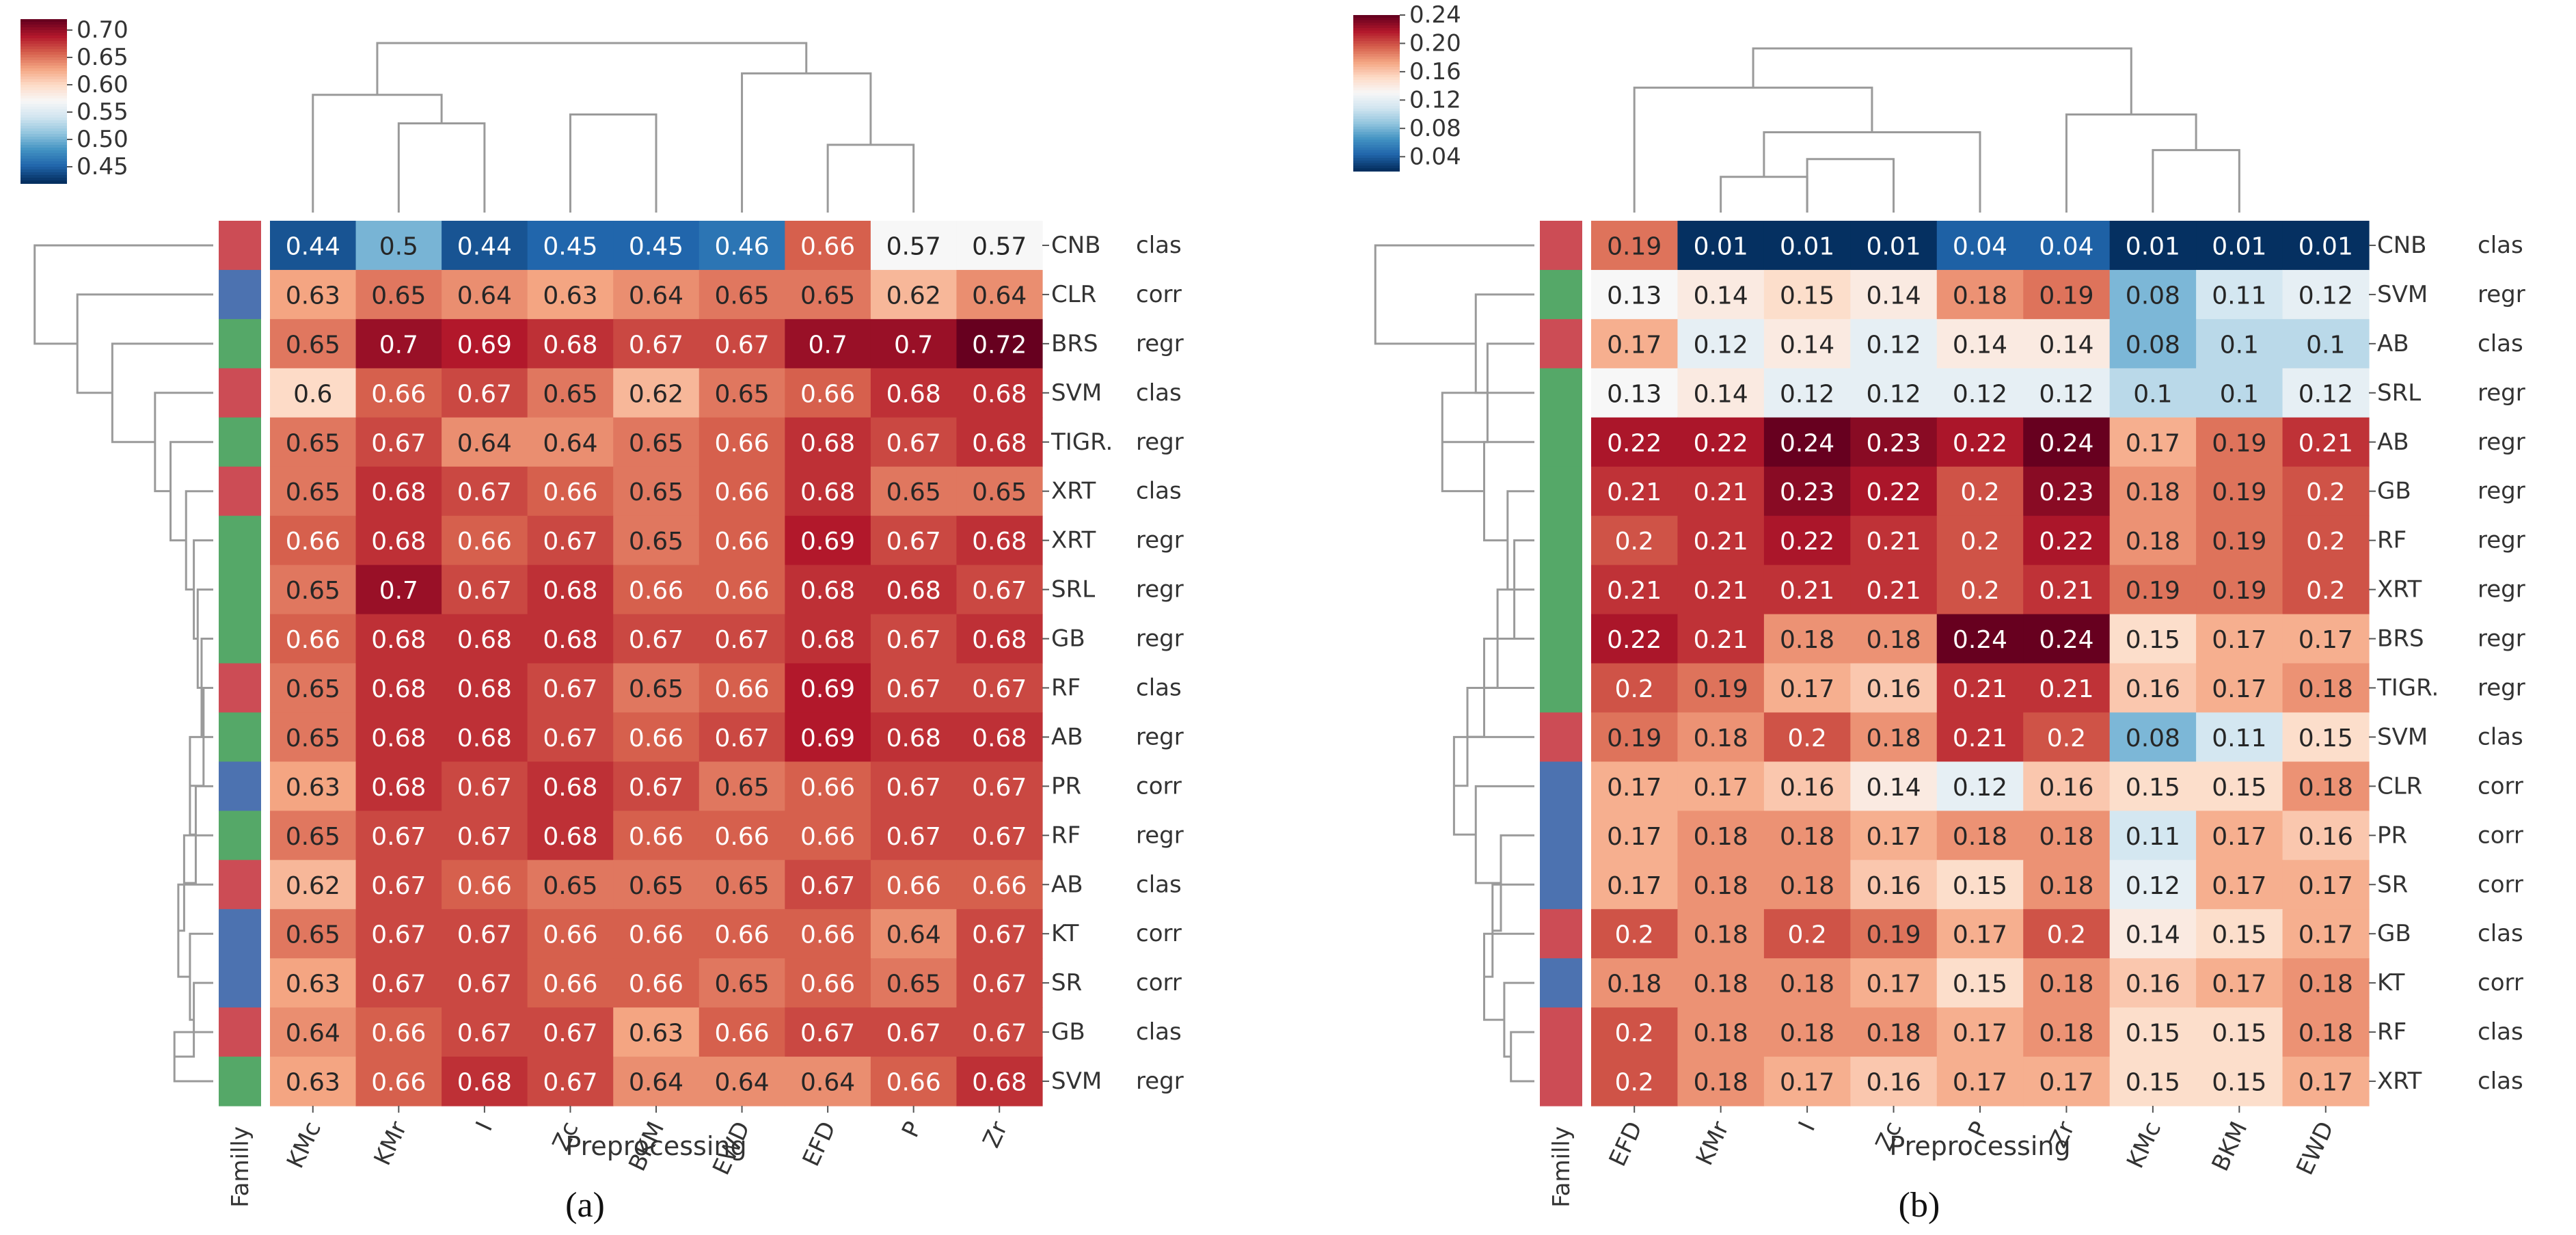 The width and height of the screenshot is (2576, 1235). I want to click on cell-value-label: 0.21, so click(1721, 640).